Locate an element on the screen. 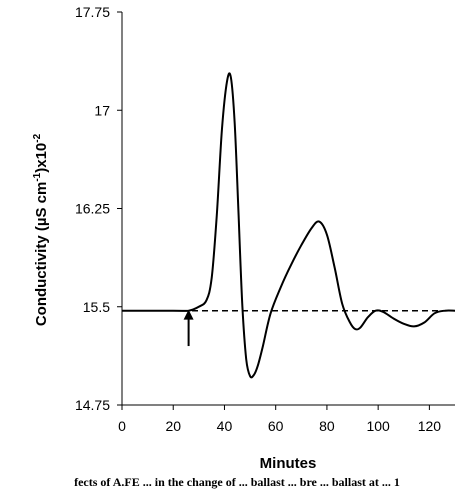 The height and width of the screenshot is (493, 474). x-tick-label: 120 is located at coordinates (430, 426).